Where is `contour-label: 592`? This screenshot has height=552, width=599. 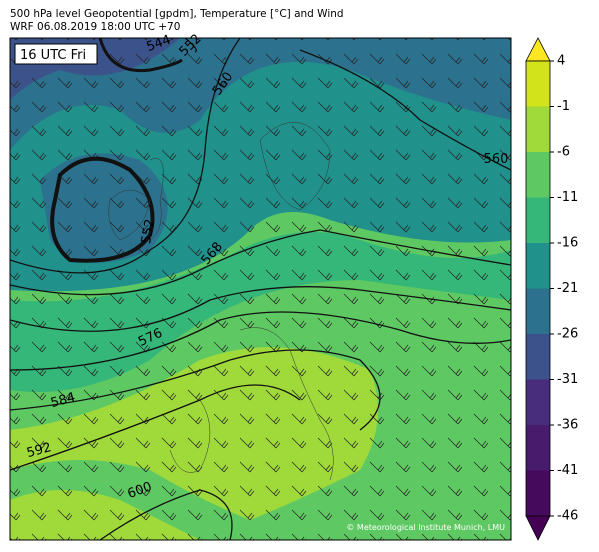
contour-label: 592 is located at coordinates (39, 450).